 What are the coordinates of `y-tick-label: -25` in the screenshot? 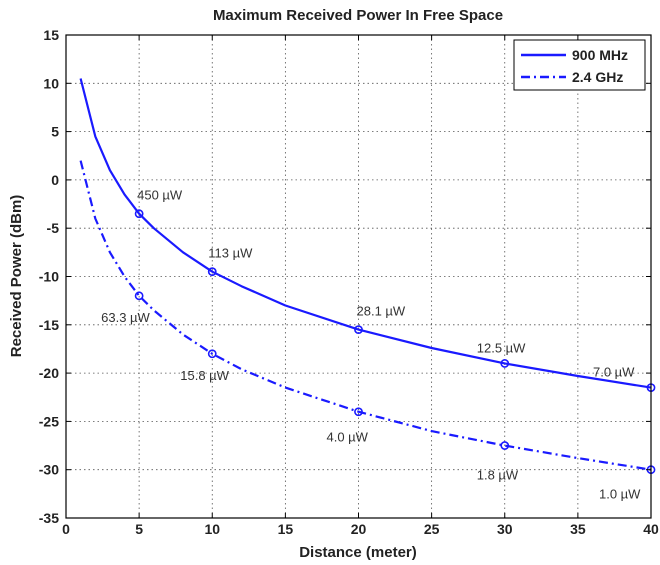 It's located at (49, 421).